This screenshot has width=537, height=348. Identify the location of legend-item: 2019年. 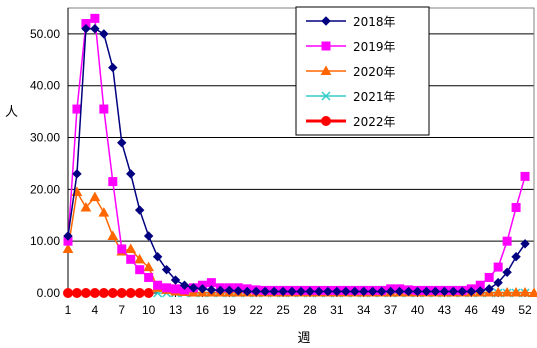
(351, 47).